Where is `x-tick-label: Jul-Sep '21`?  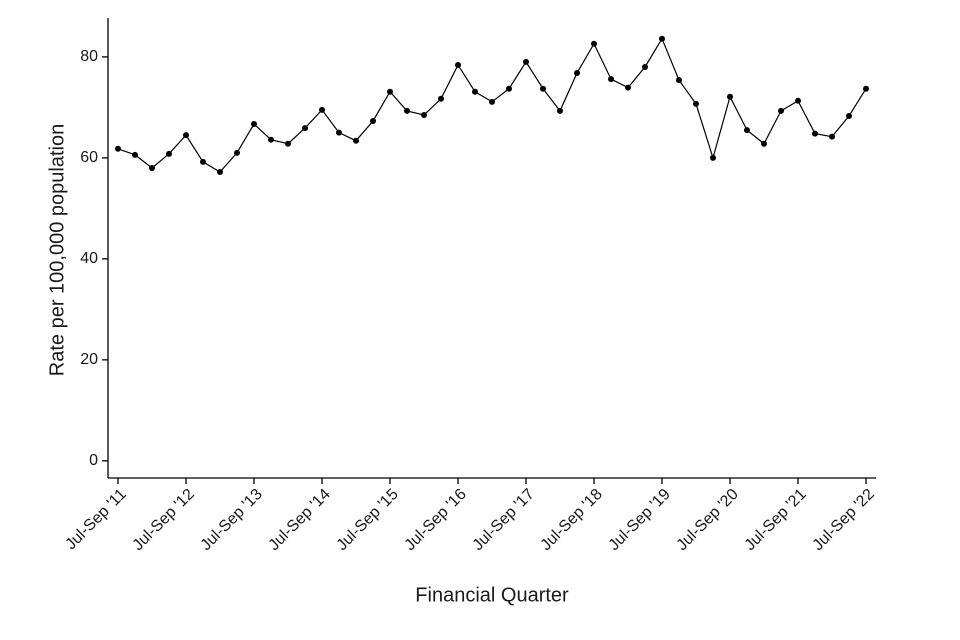 x-tick-label: Jul-Sep '21 is located at coordinates (776, 520).